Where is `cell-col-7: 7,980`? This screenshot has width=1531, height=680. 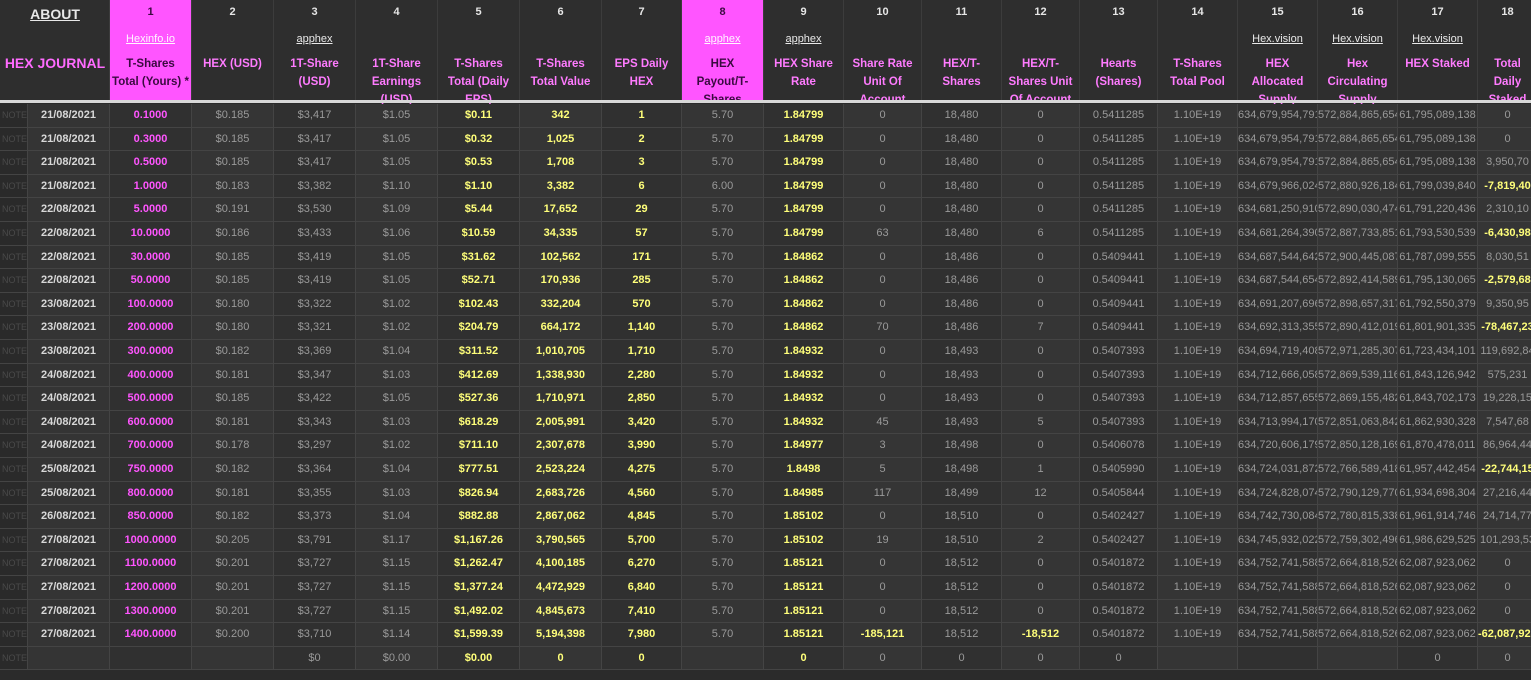
cell-col-7: 7,980 is located at coordinates (642, 635).